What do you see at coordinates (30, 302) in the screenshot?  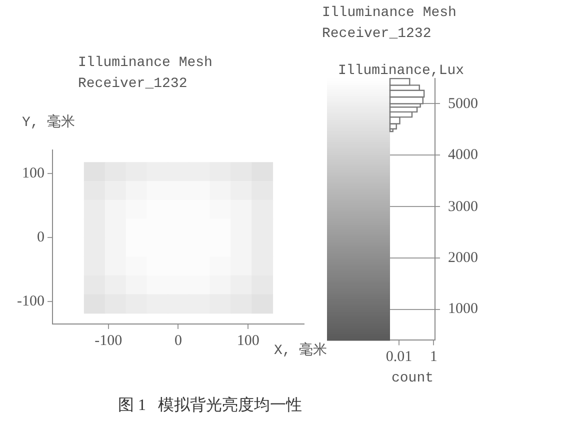 I see `y-tick-label: -100` at bounding box center [30, 302].